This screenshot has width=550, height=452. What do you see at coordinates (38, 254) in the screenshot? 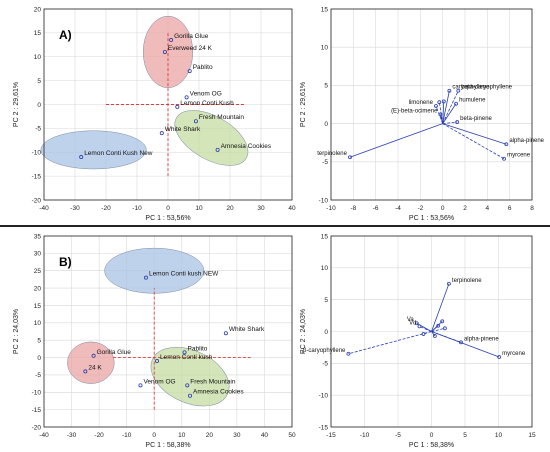
I see `y-tick-label: 30` at bounding box center [38, 254].